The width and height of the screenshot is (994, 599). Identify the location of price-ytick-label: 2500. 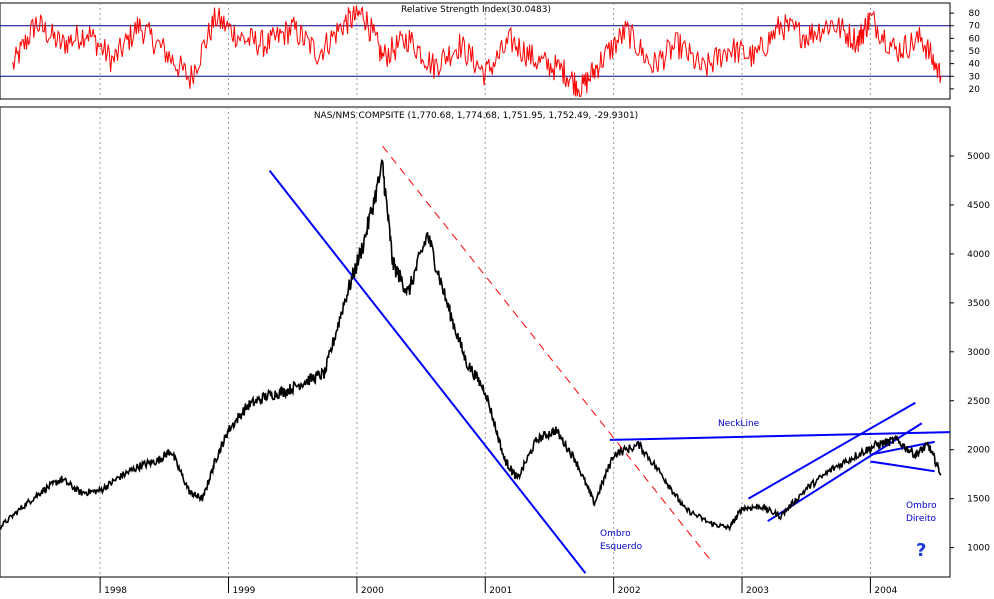
(978, 402).